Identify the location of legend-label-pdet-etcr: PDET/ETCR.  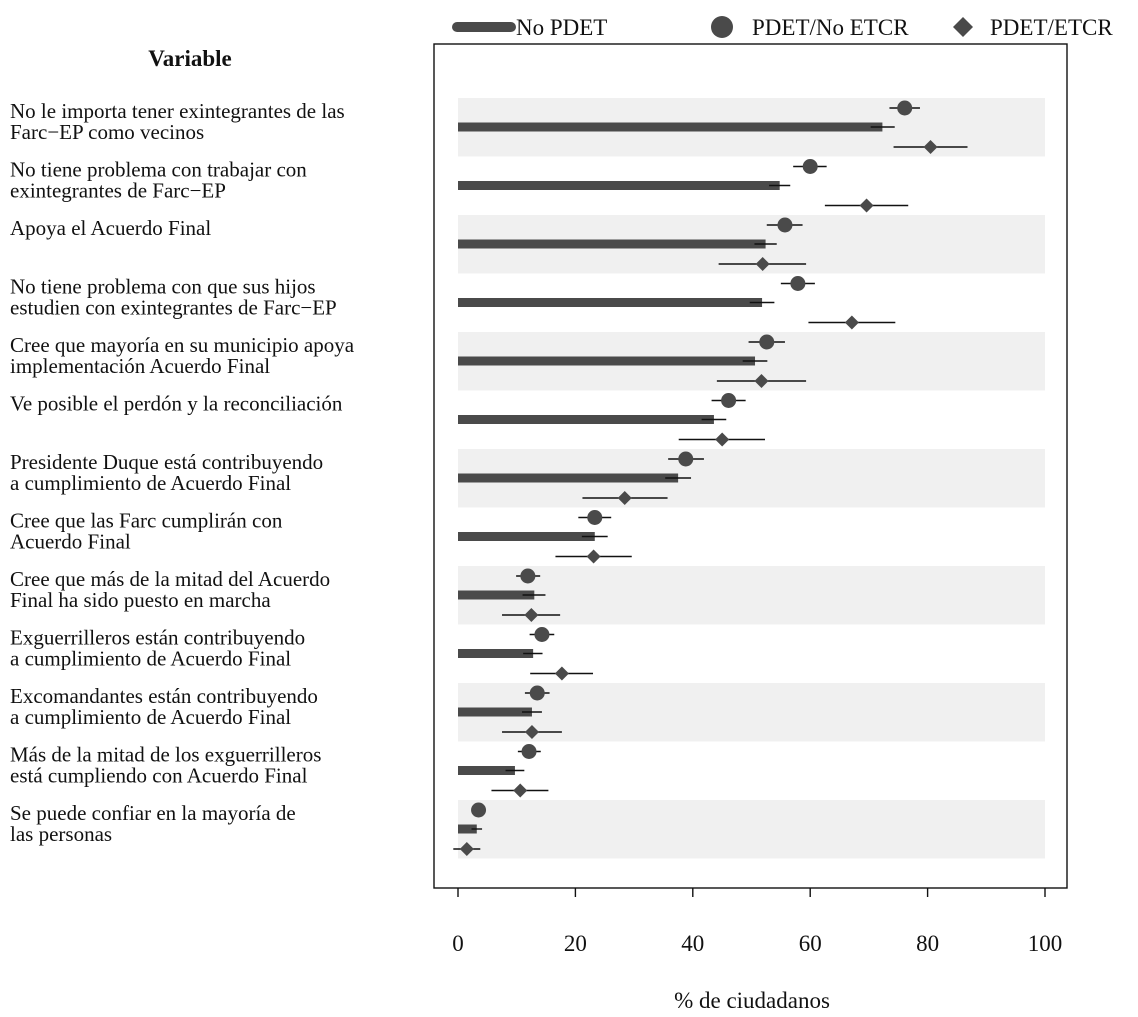
(1051, 27).